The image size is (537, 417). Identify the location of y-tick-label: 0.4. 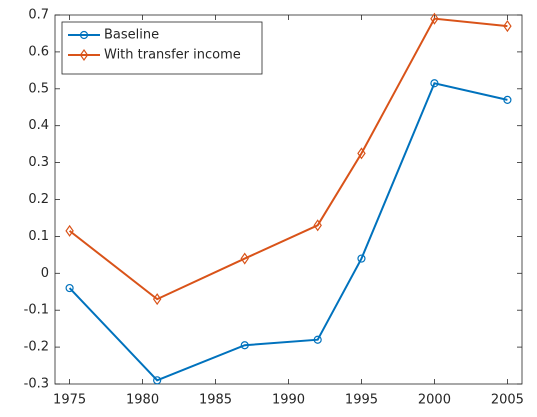
(38, 125).